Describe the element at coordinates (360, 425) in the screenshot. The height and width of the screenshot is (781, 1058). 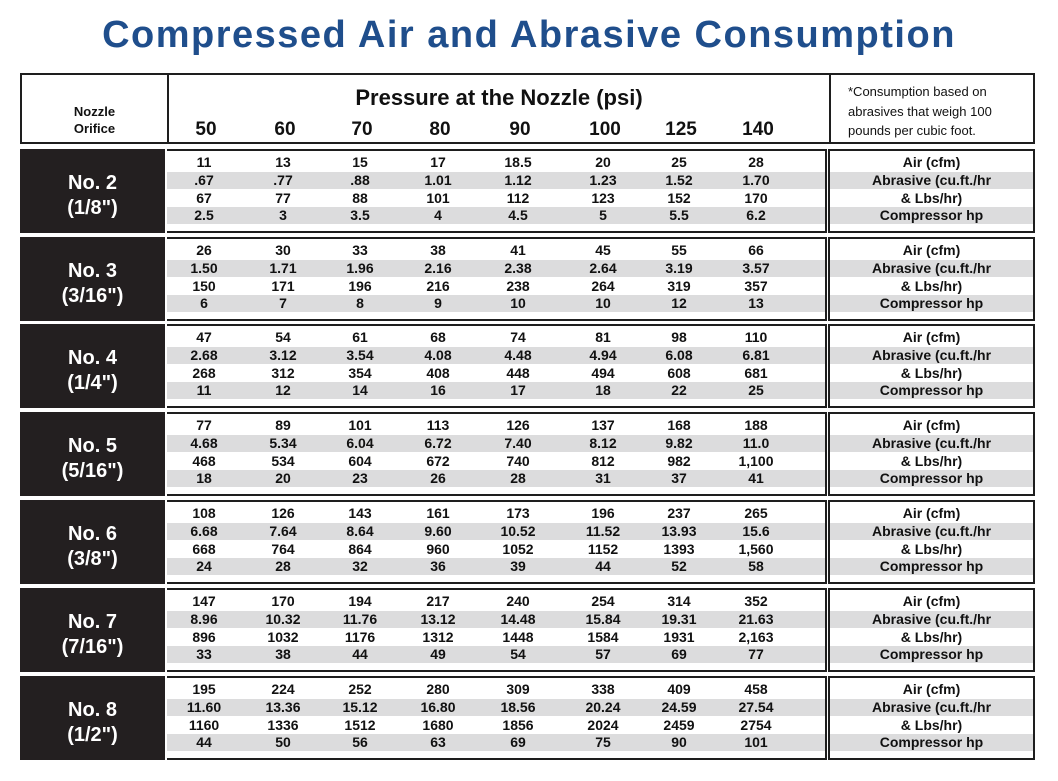
I see `table-cell: 101` at that location.